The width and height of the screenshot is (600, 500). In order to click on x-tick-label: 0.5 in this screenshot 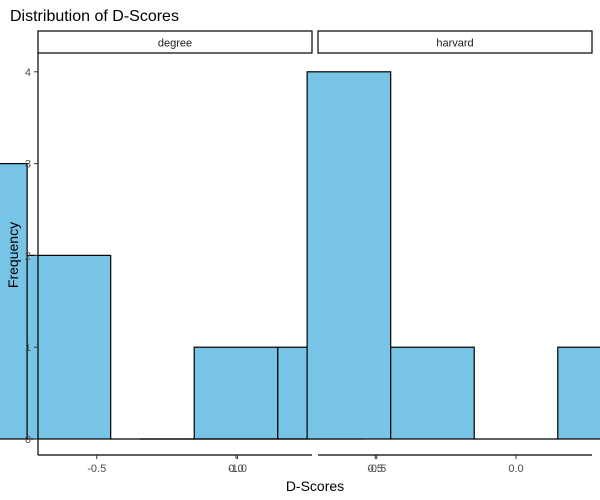, I will do `click(375, 469)`.